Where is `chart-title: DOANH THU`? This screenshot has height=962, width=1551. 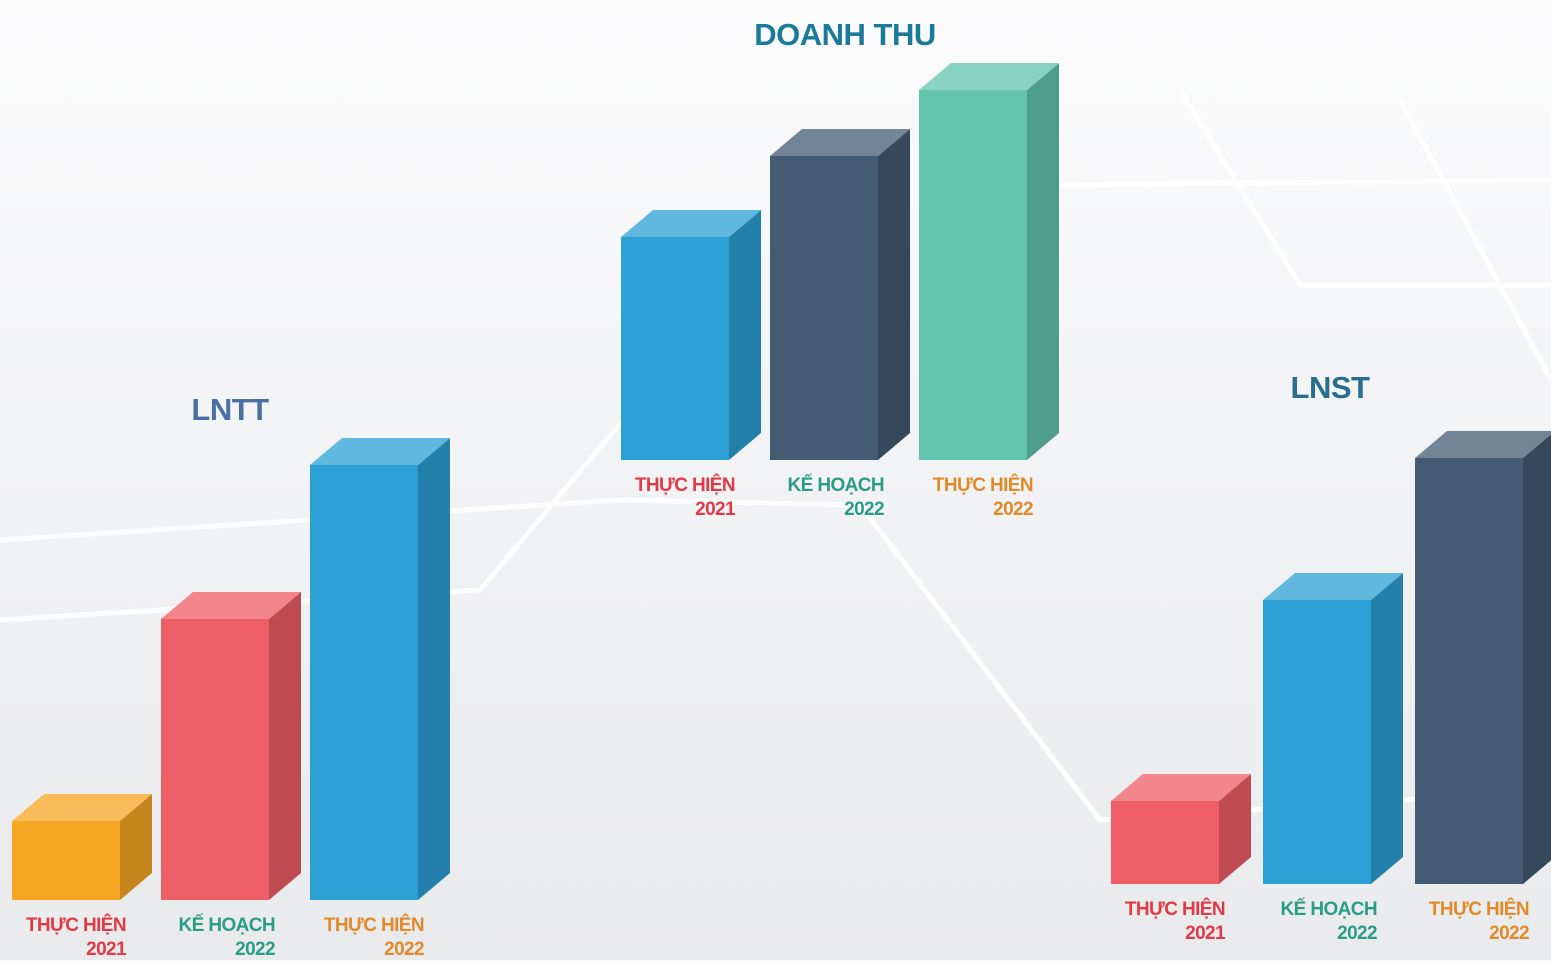 chart-title: DOANH THU is located at coordinates (845, 34).